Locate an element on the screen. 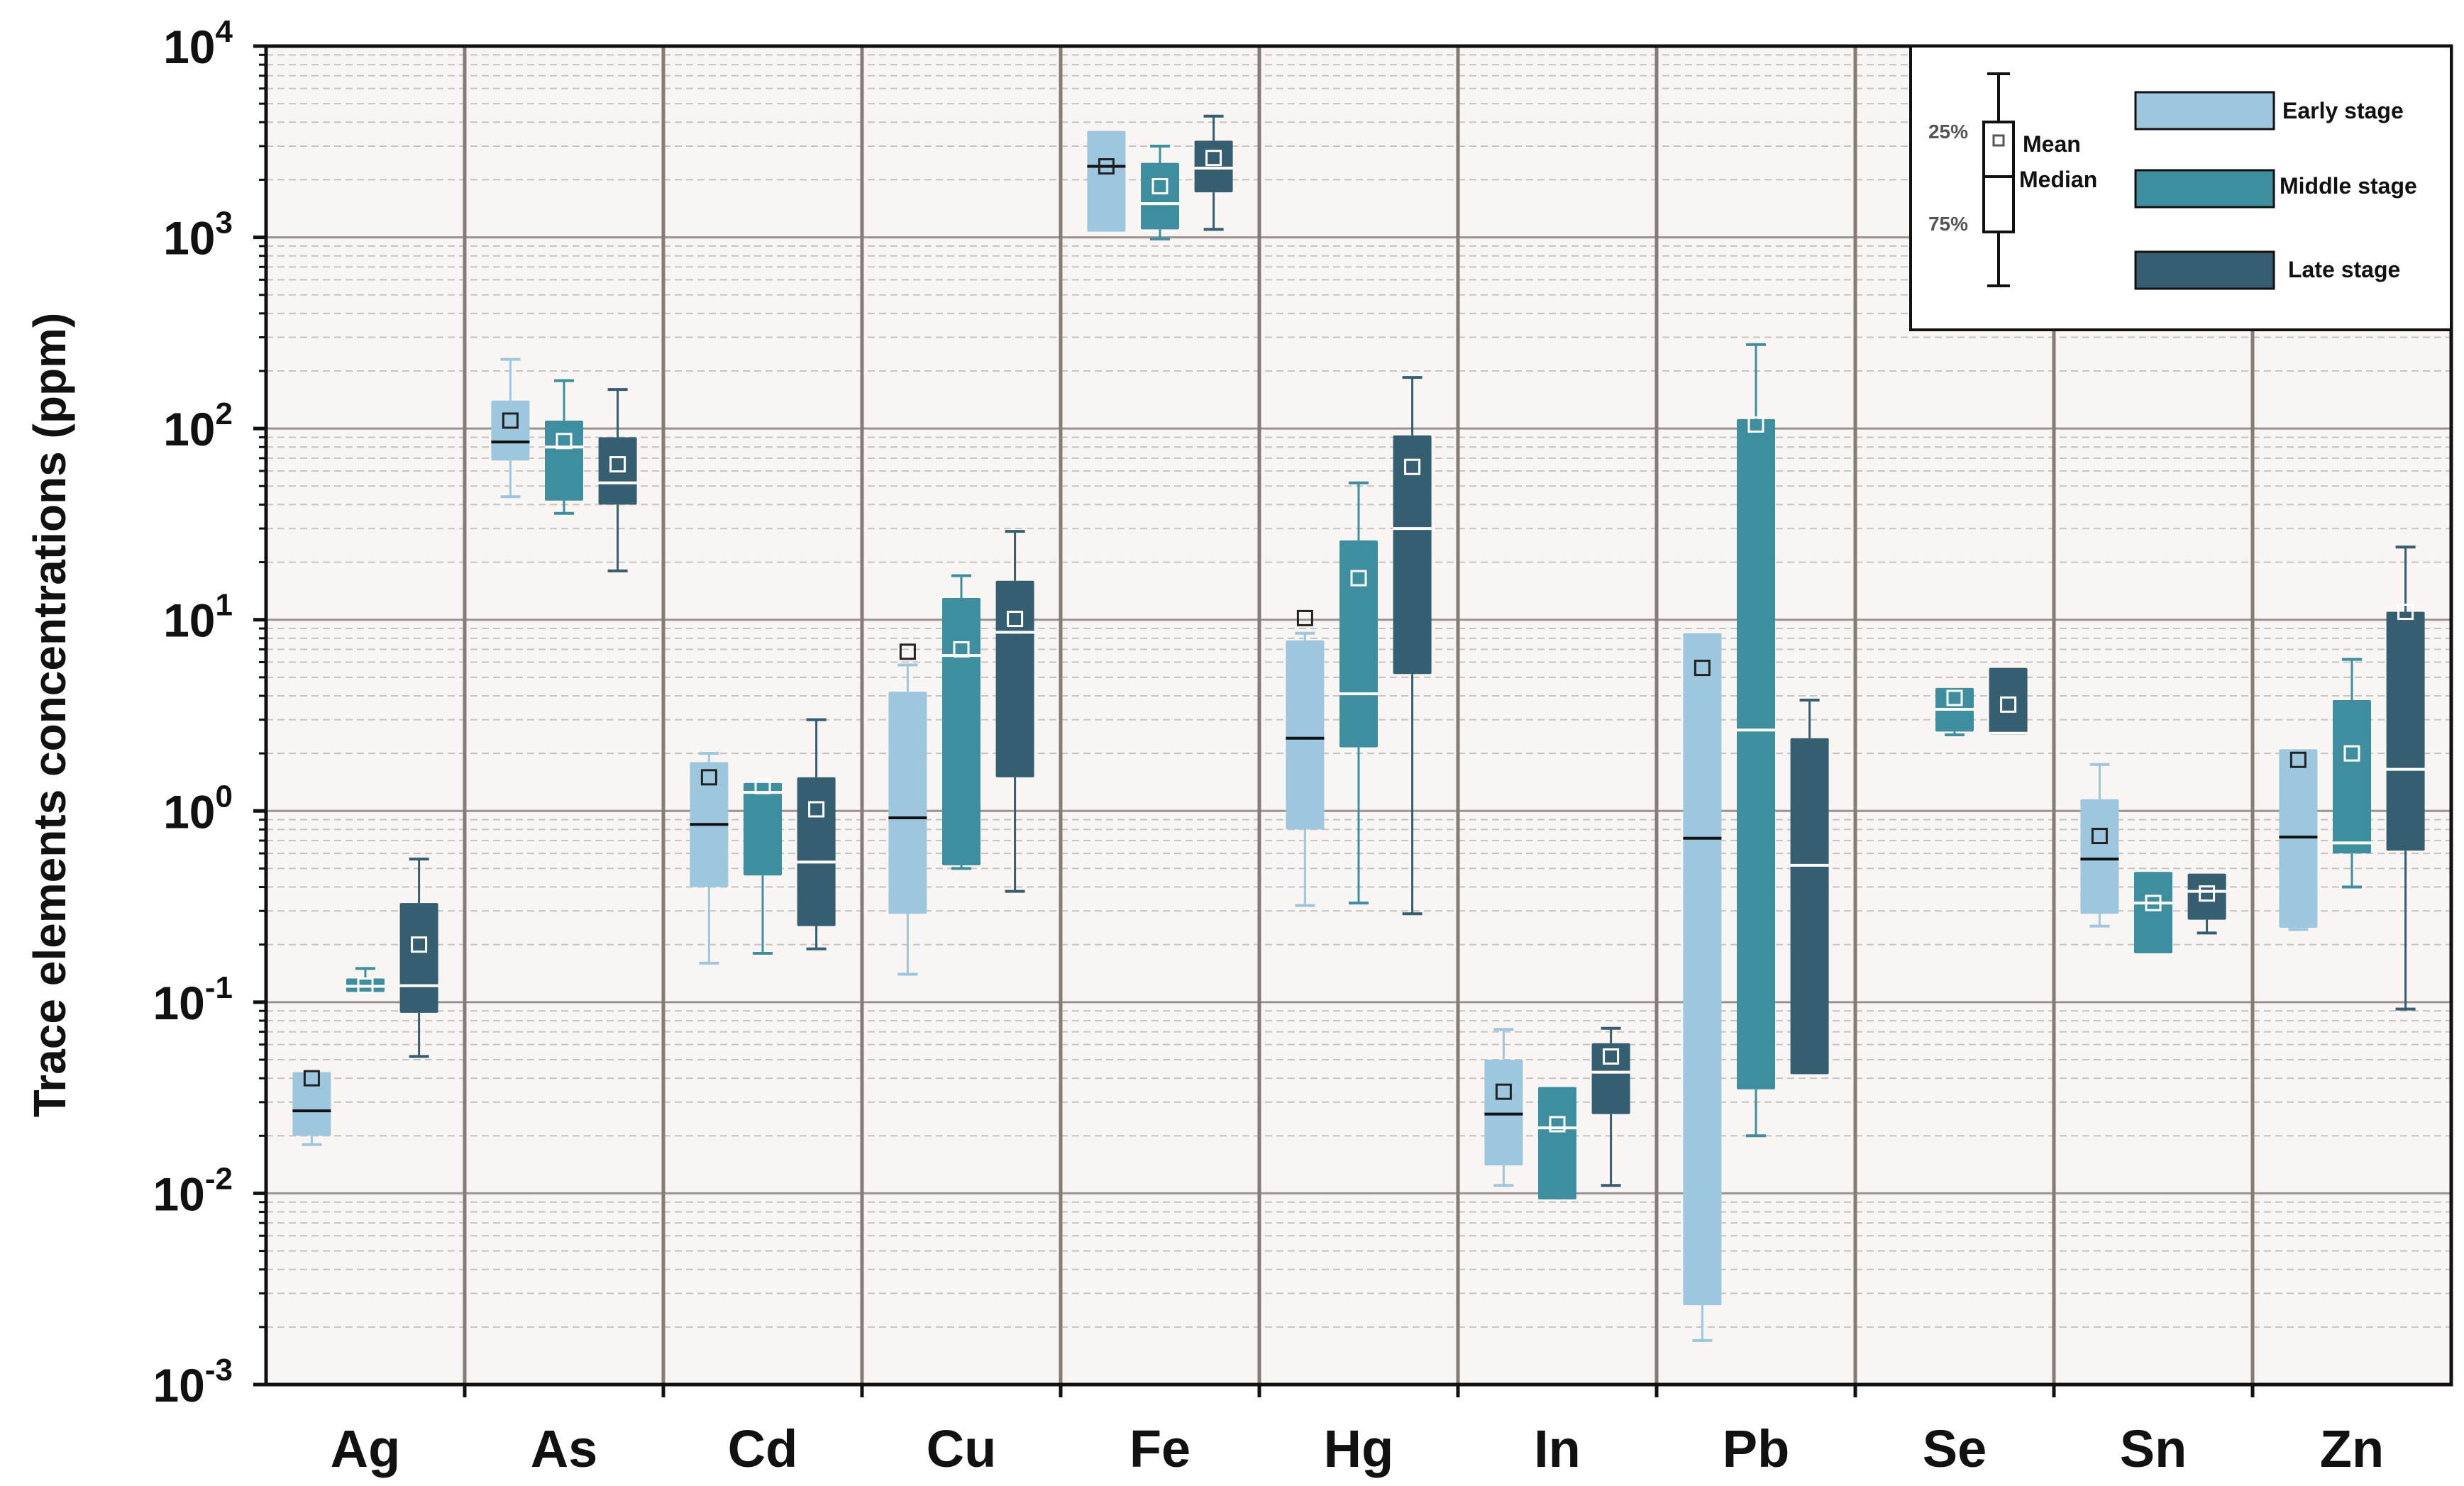 The image size is (2464, 1486). legend-swatch-early is located at coordinates (2204, 111).